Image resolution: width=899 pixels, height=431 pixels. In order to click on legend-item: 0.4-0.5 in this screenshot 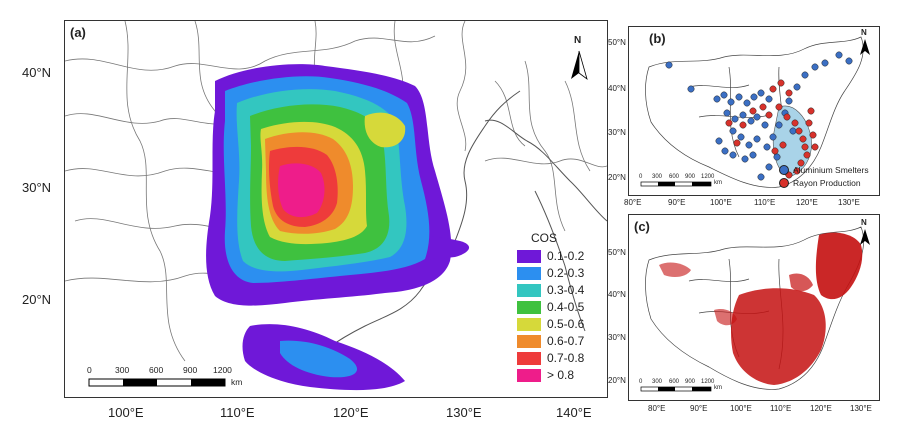, I will do `click(550, 307)`.